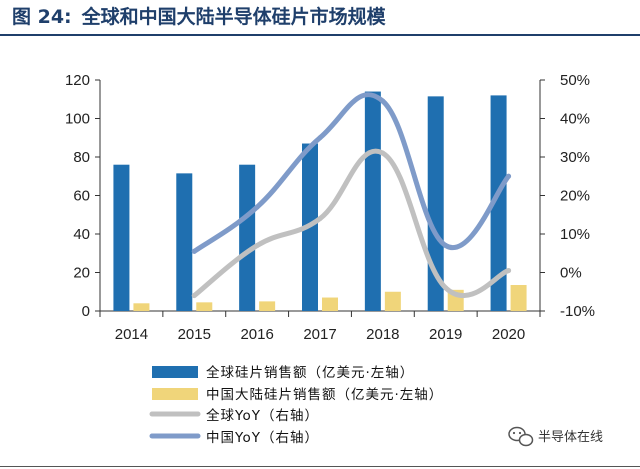 The image size is (640, 469). I want to click on figure-title-text: 全球和中国大陆半导体硅片市场规模, so click(233, 17).